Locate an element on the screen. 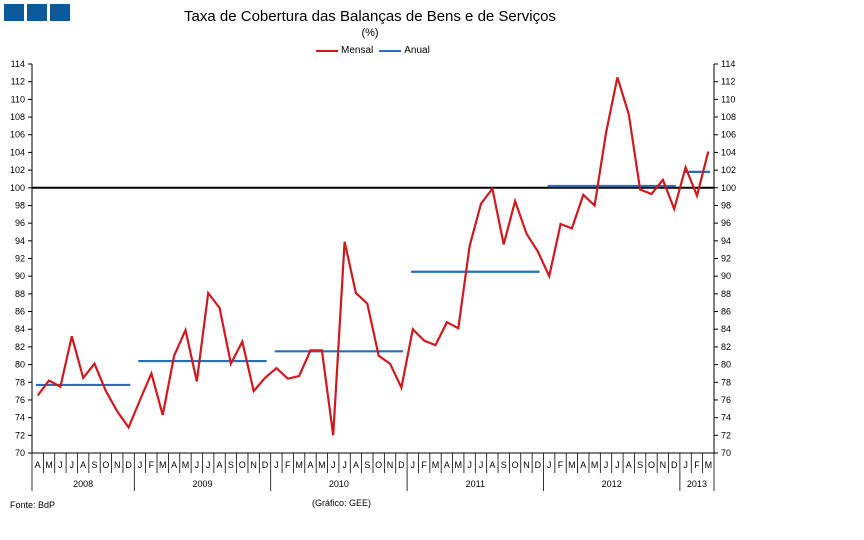 This screenshot has height=540, width=864. legend-item-anual: Anual is located at coordinates (404, 50).